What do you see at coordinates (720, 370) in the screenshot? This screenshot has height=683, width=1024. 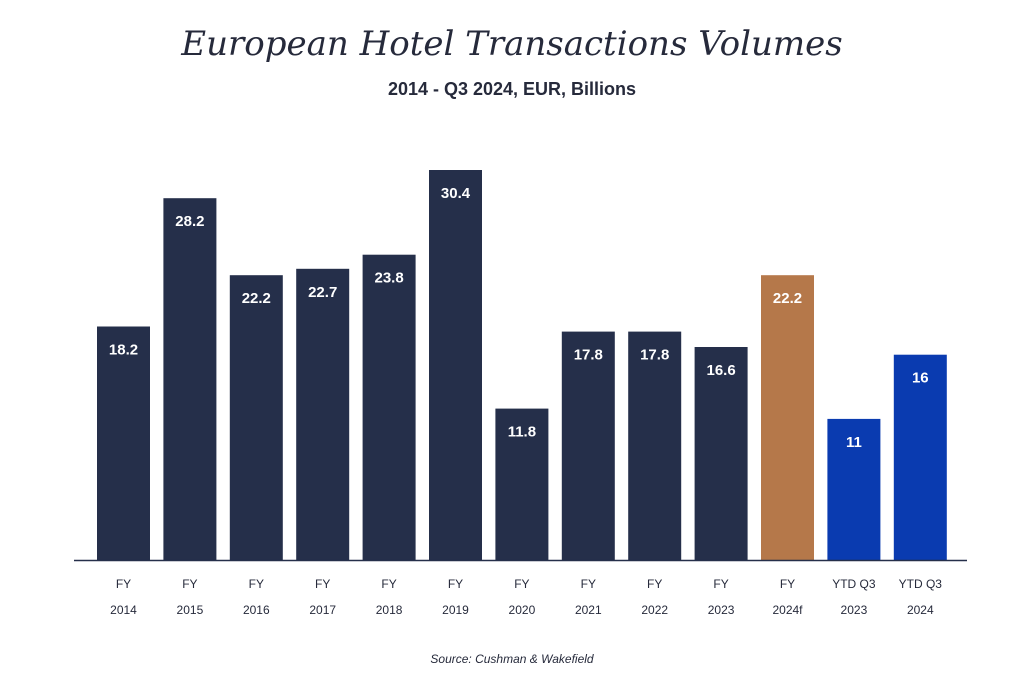 I see `bar-value-label: 16.6` at bounding box center [720, 370].